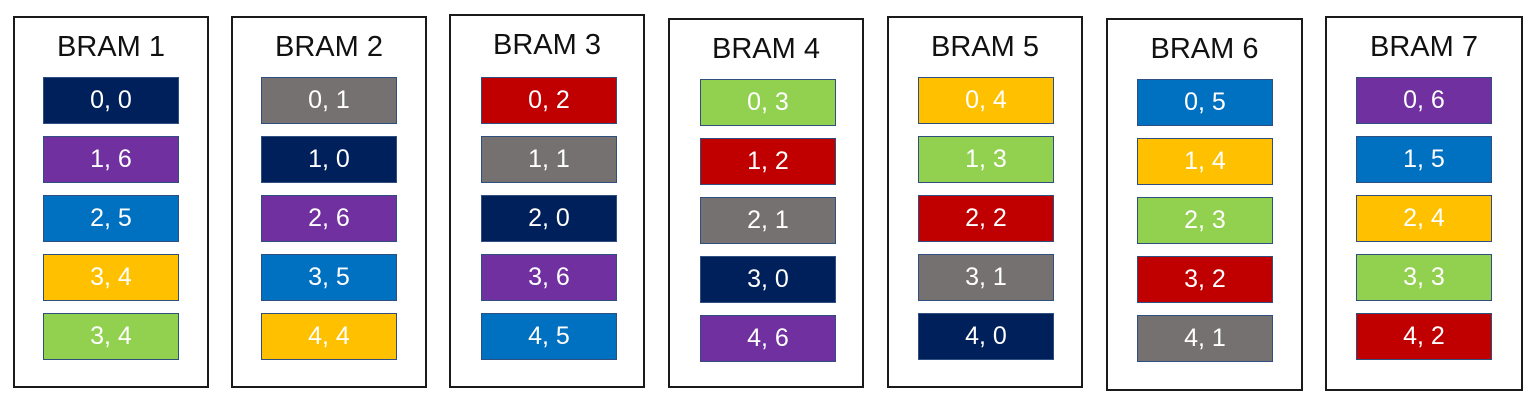  I want to click on bram-cell: 3, 2, so click(1205, 279).